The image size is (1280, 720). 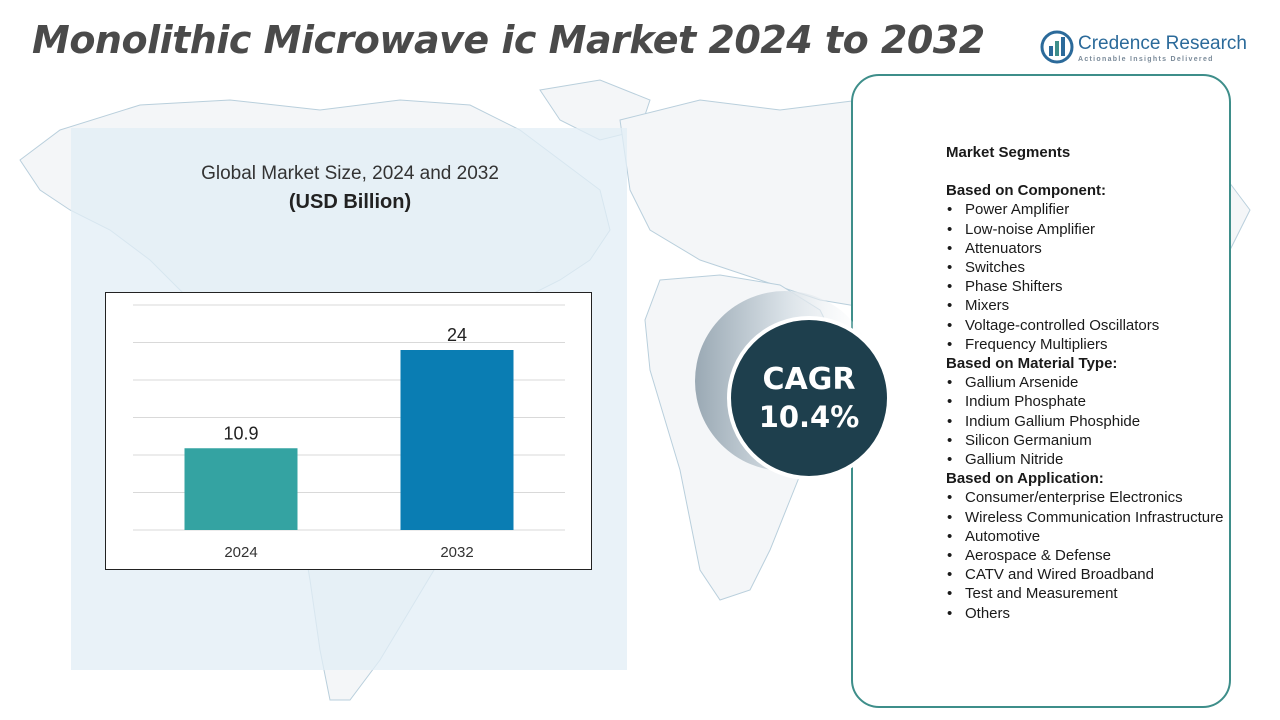 What do you see at coordinates (1096, 593) in the screenshot?
I see `segment-item: Test and Measurement` at bounding box center [1096, 593].